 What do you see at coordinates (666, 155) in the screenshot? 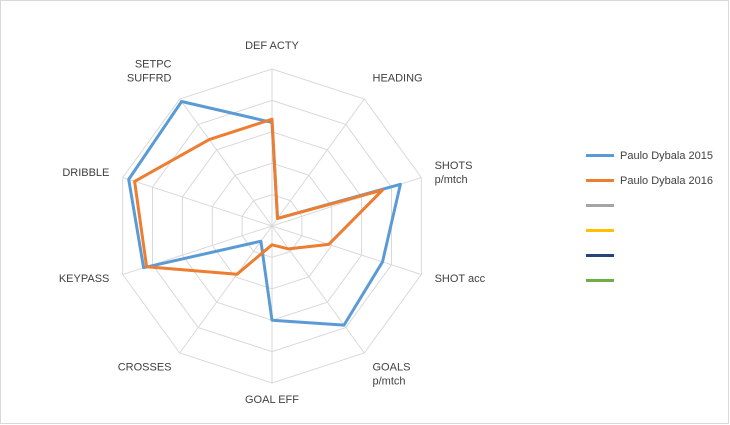
I see `legend-label: Paulo Dybala 2015` at bounding box center [666, 155].